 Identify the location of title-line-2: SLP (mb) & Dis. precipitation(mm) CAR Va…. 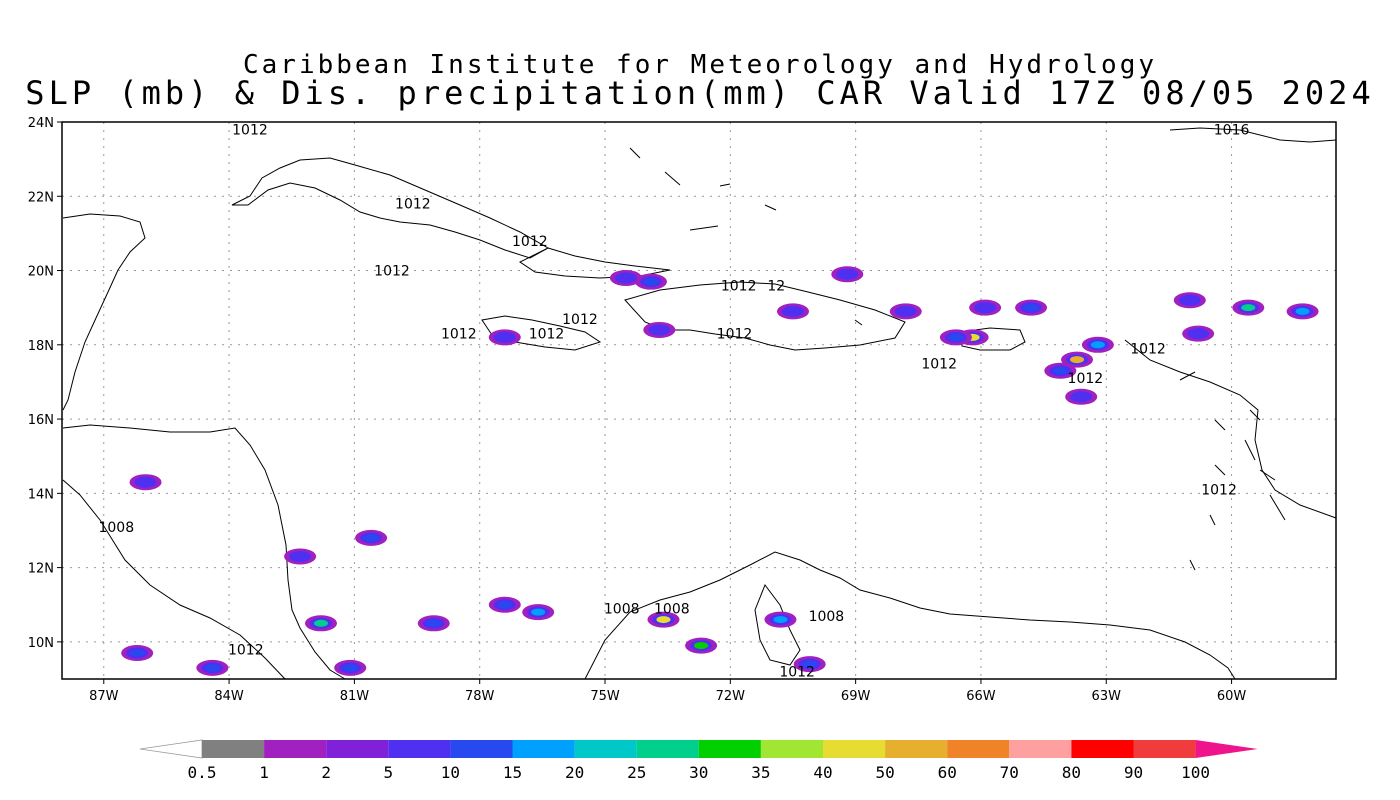
(700, 93).